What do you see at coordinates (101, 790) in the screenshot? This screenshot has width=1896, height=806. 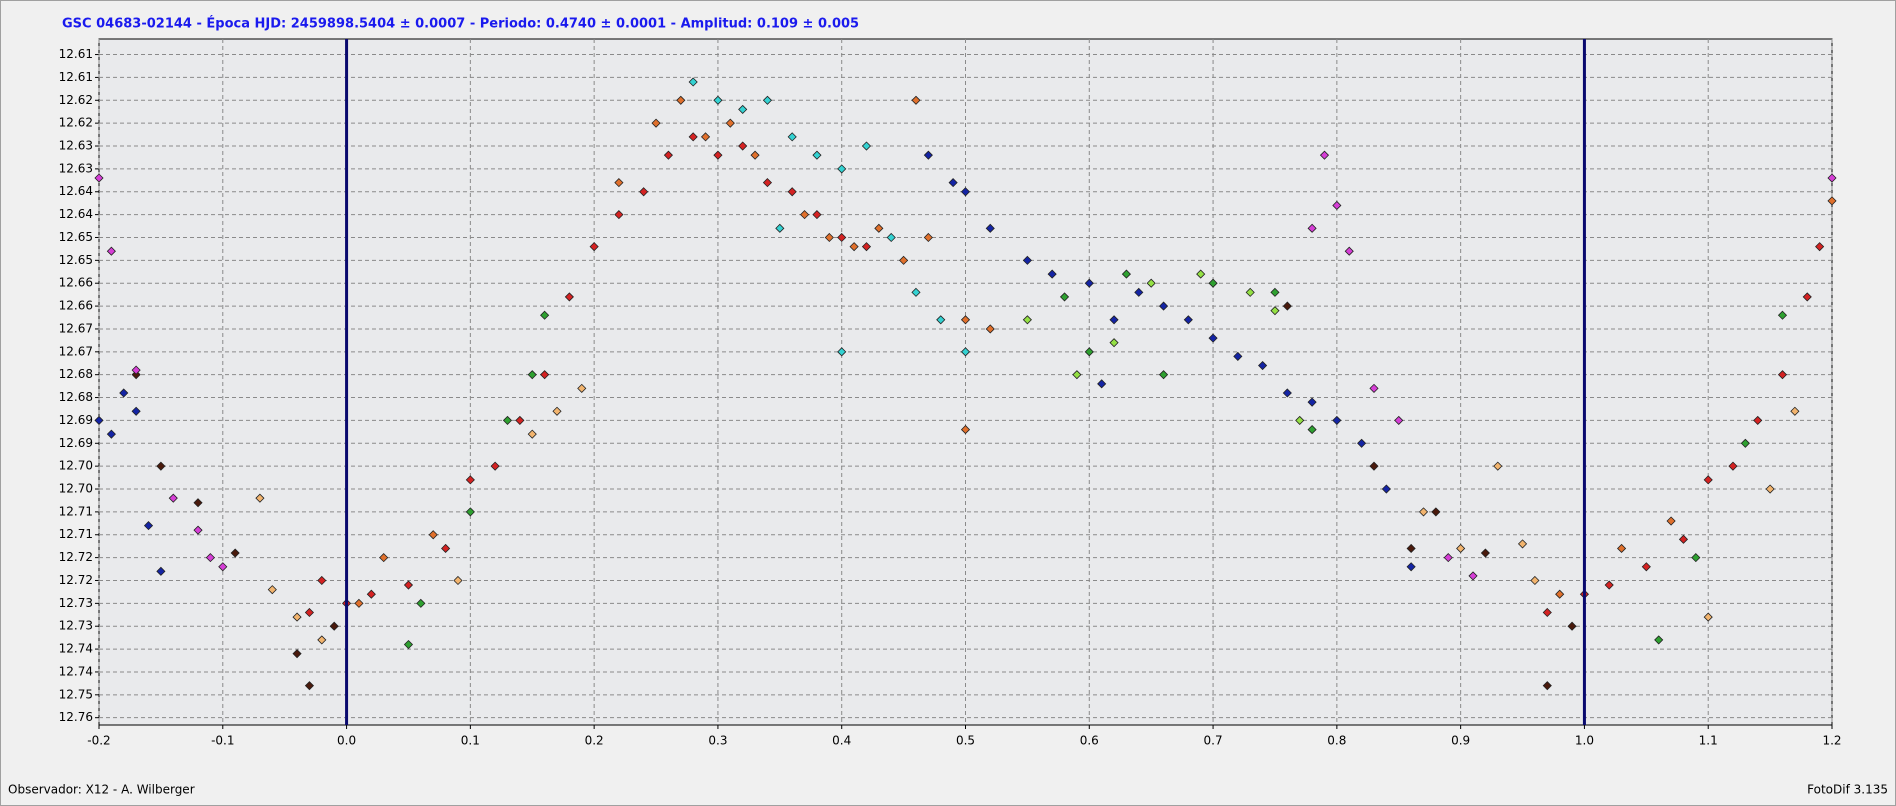 I see `footer-left: Observador: X12 - A. Wilberger` at bounding box center [101, 790].